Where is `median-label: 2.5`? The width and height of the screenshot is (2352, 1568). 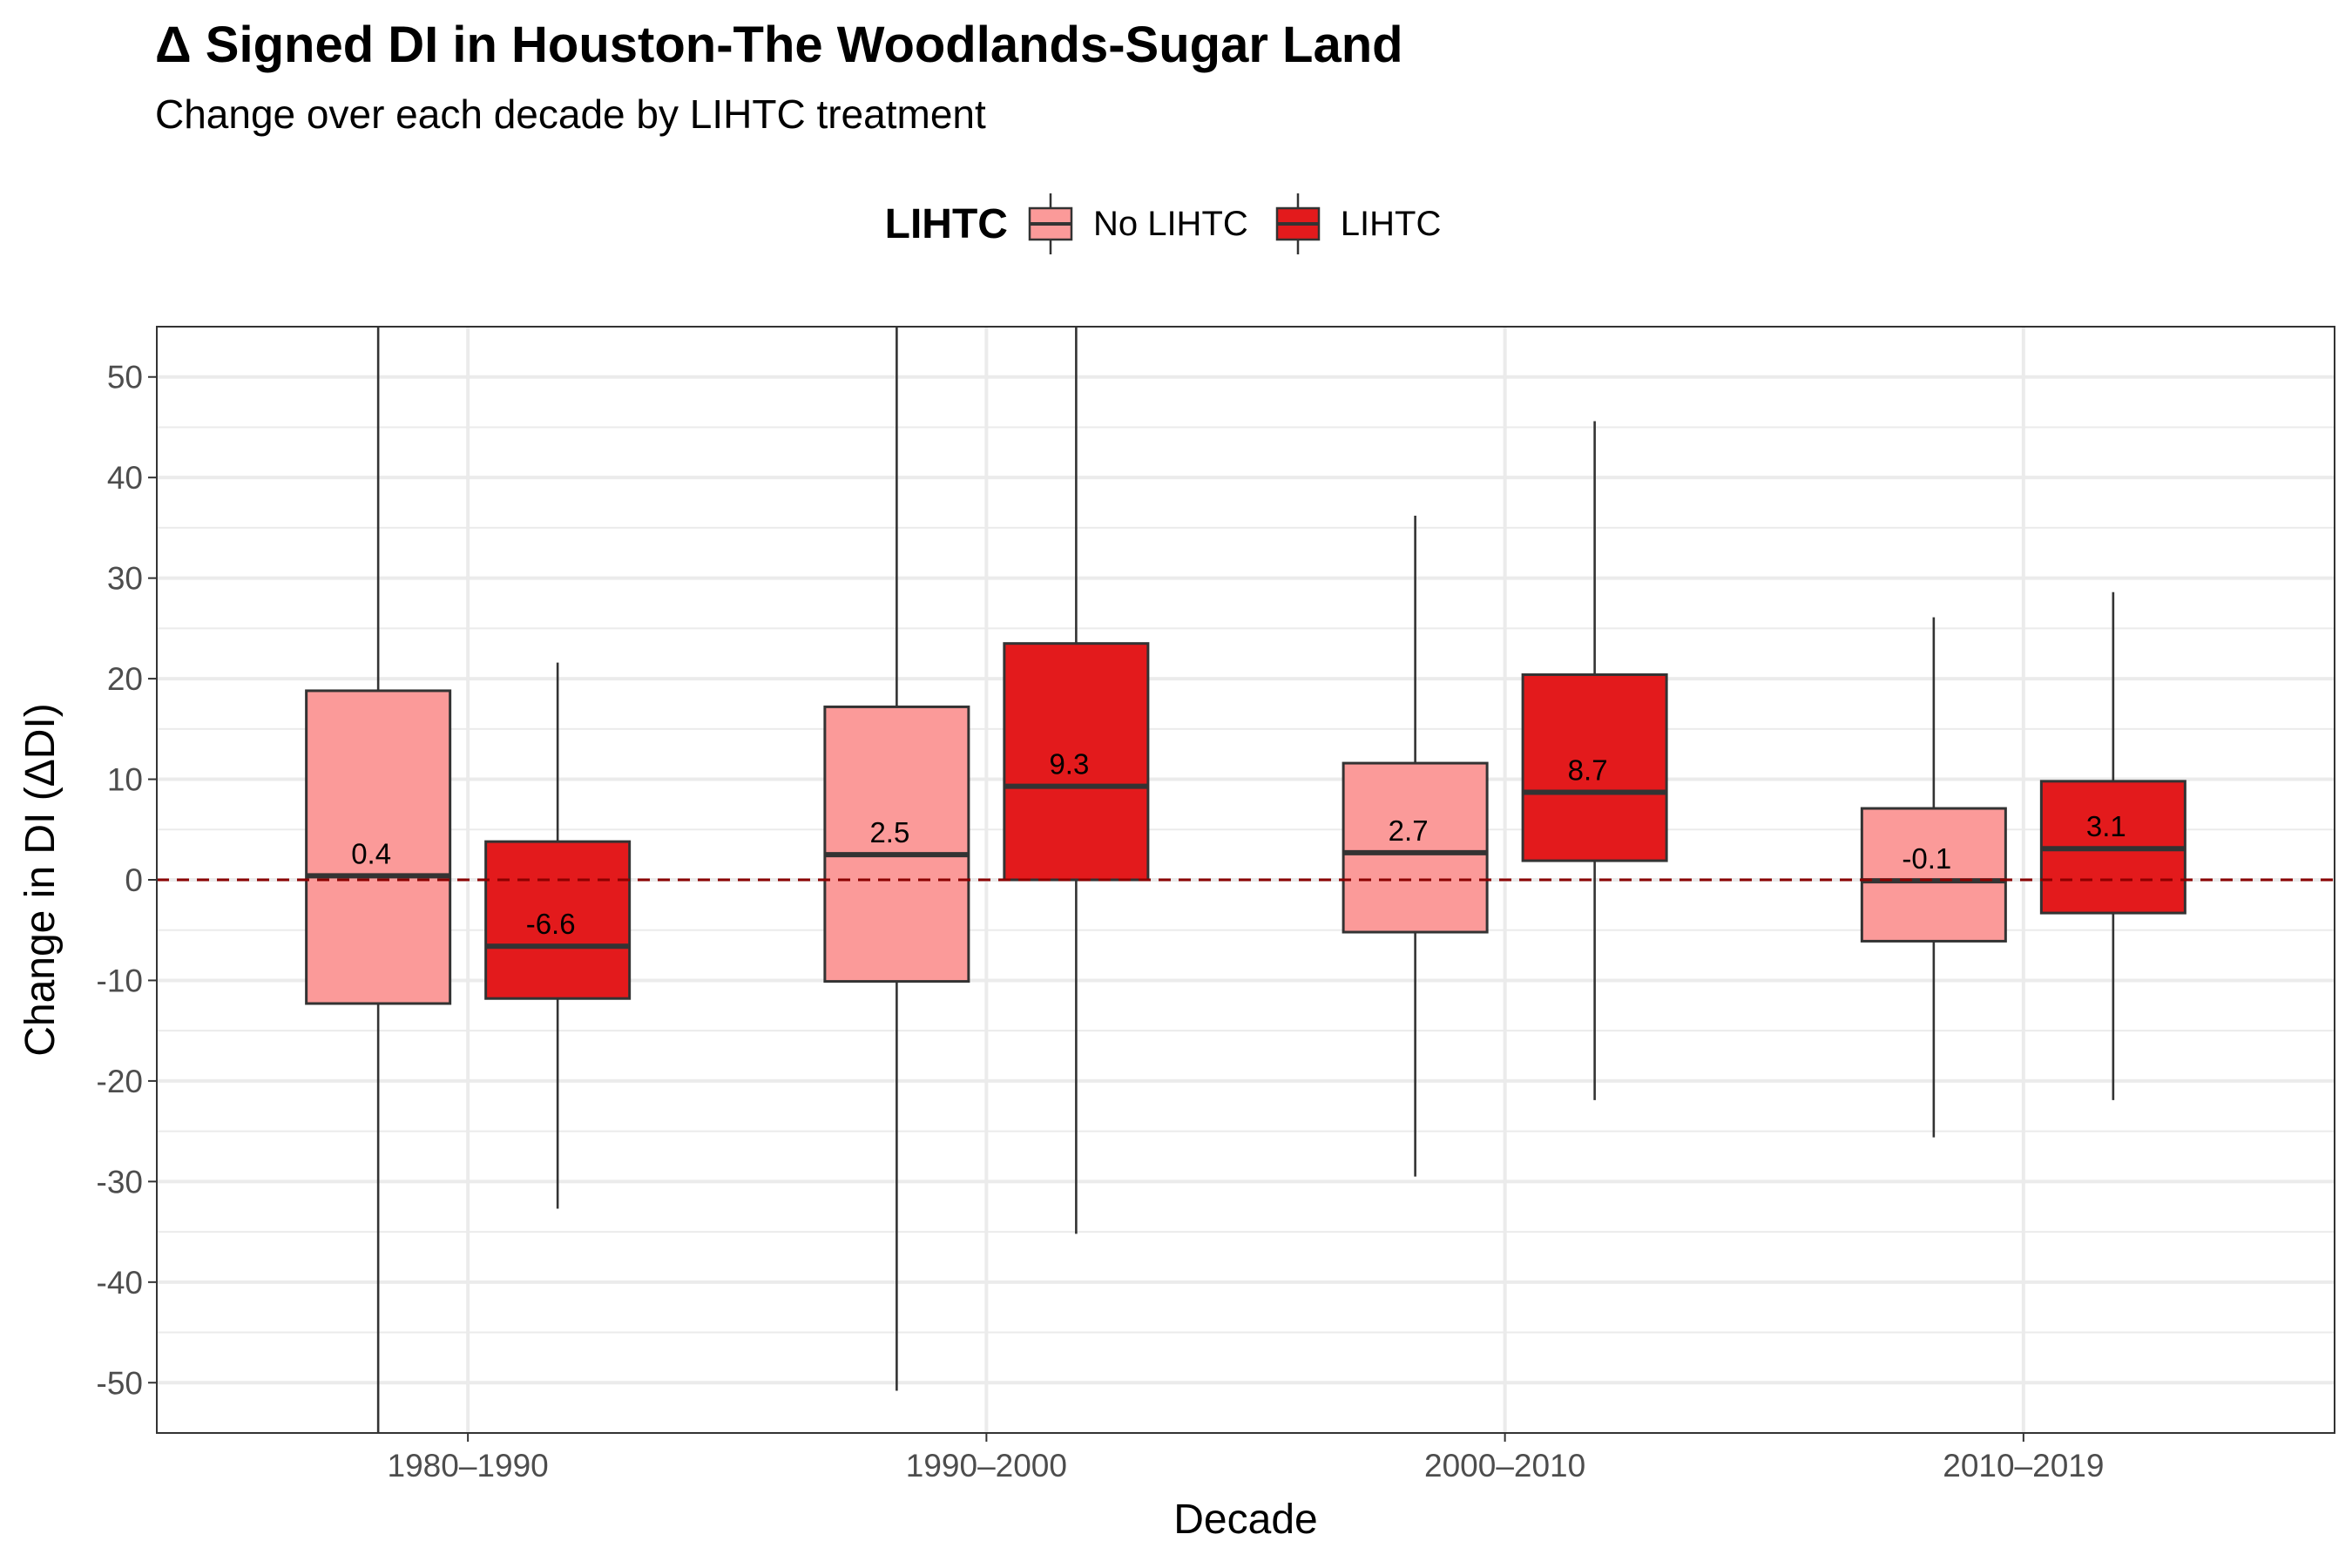 median-label: 2.5 is located at coordinates (889, 832).